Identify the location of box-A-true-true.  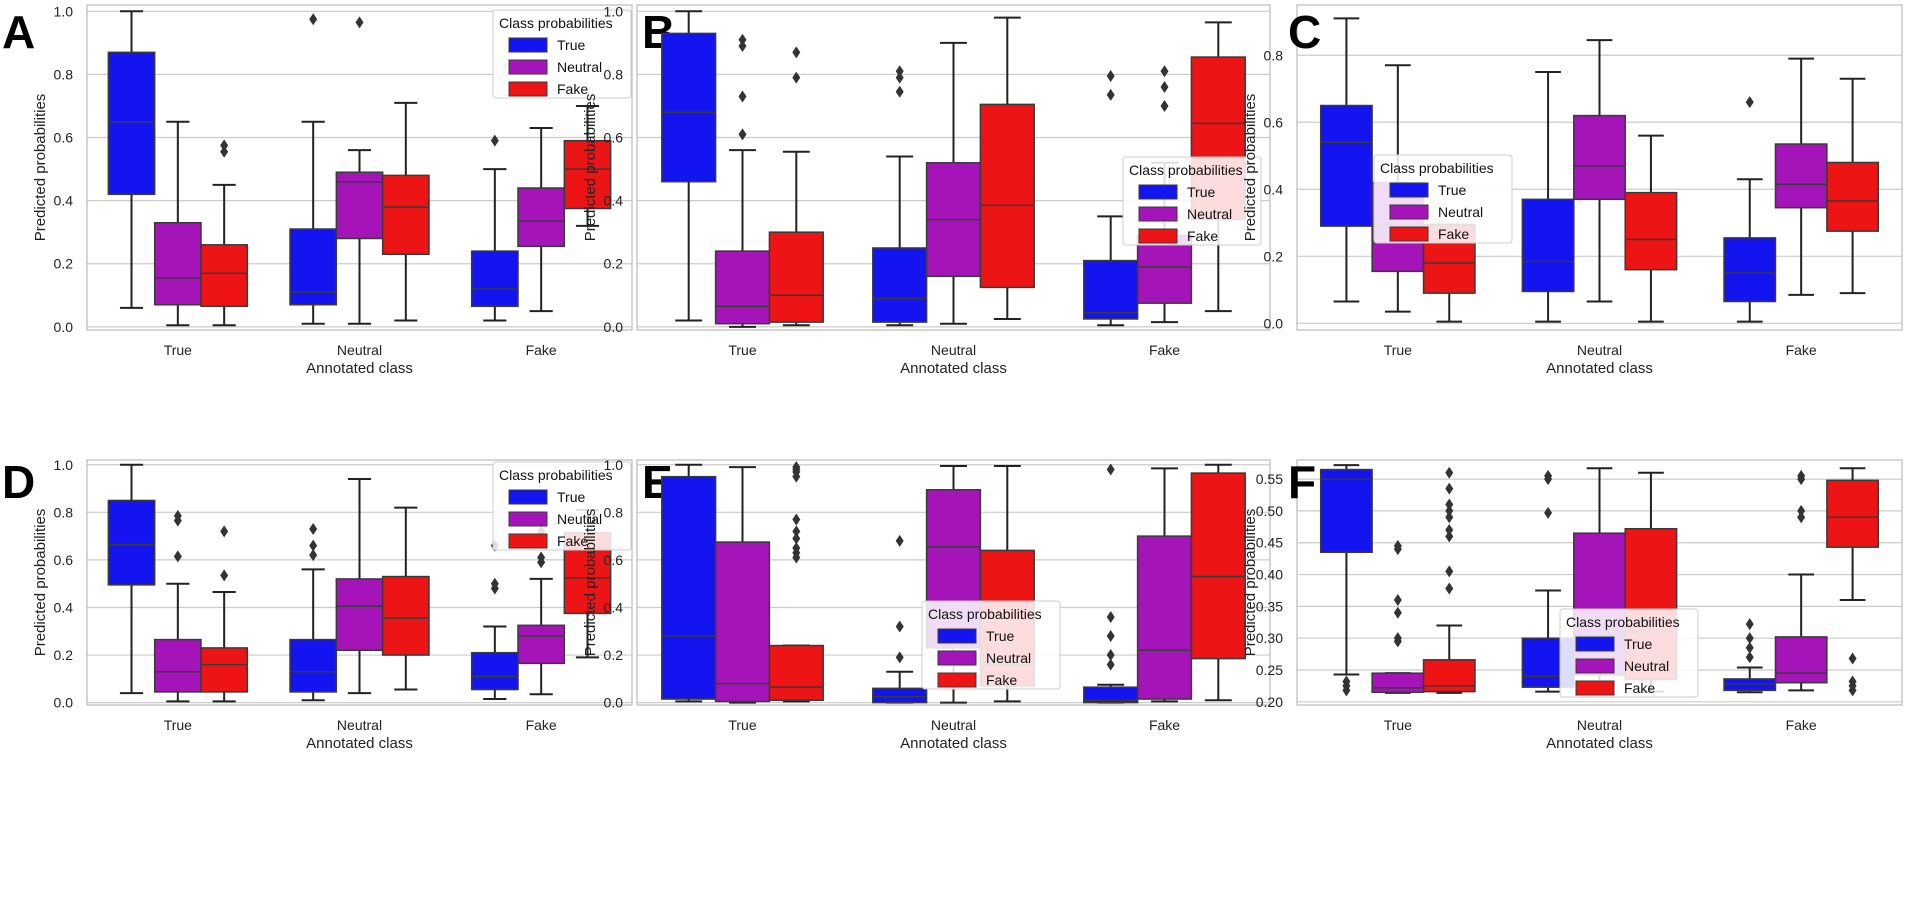
(131, 159).